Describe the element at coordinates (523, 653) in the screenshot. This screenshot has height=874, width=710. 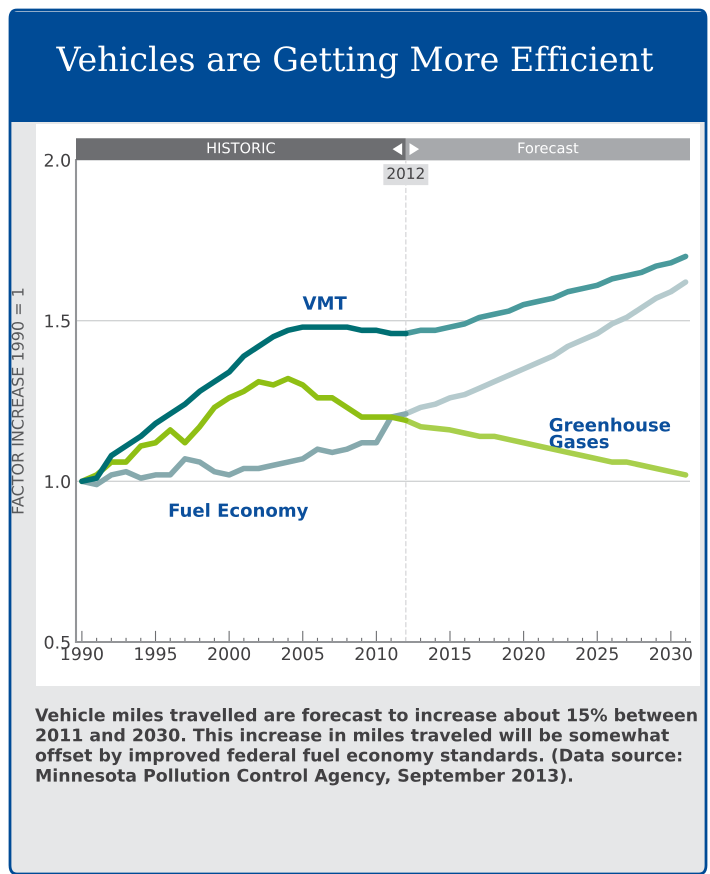
I see `x-tick-label: 2020` at that location.